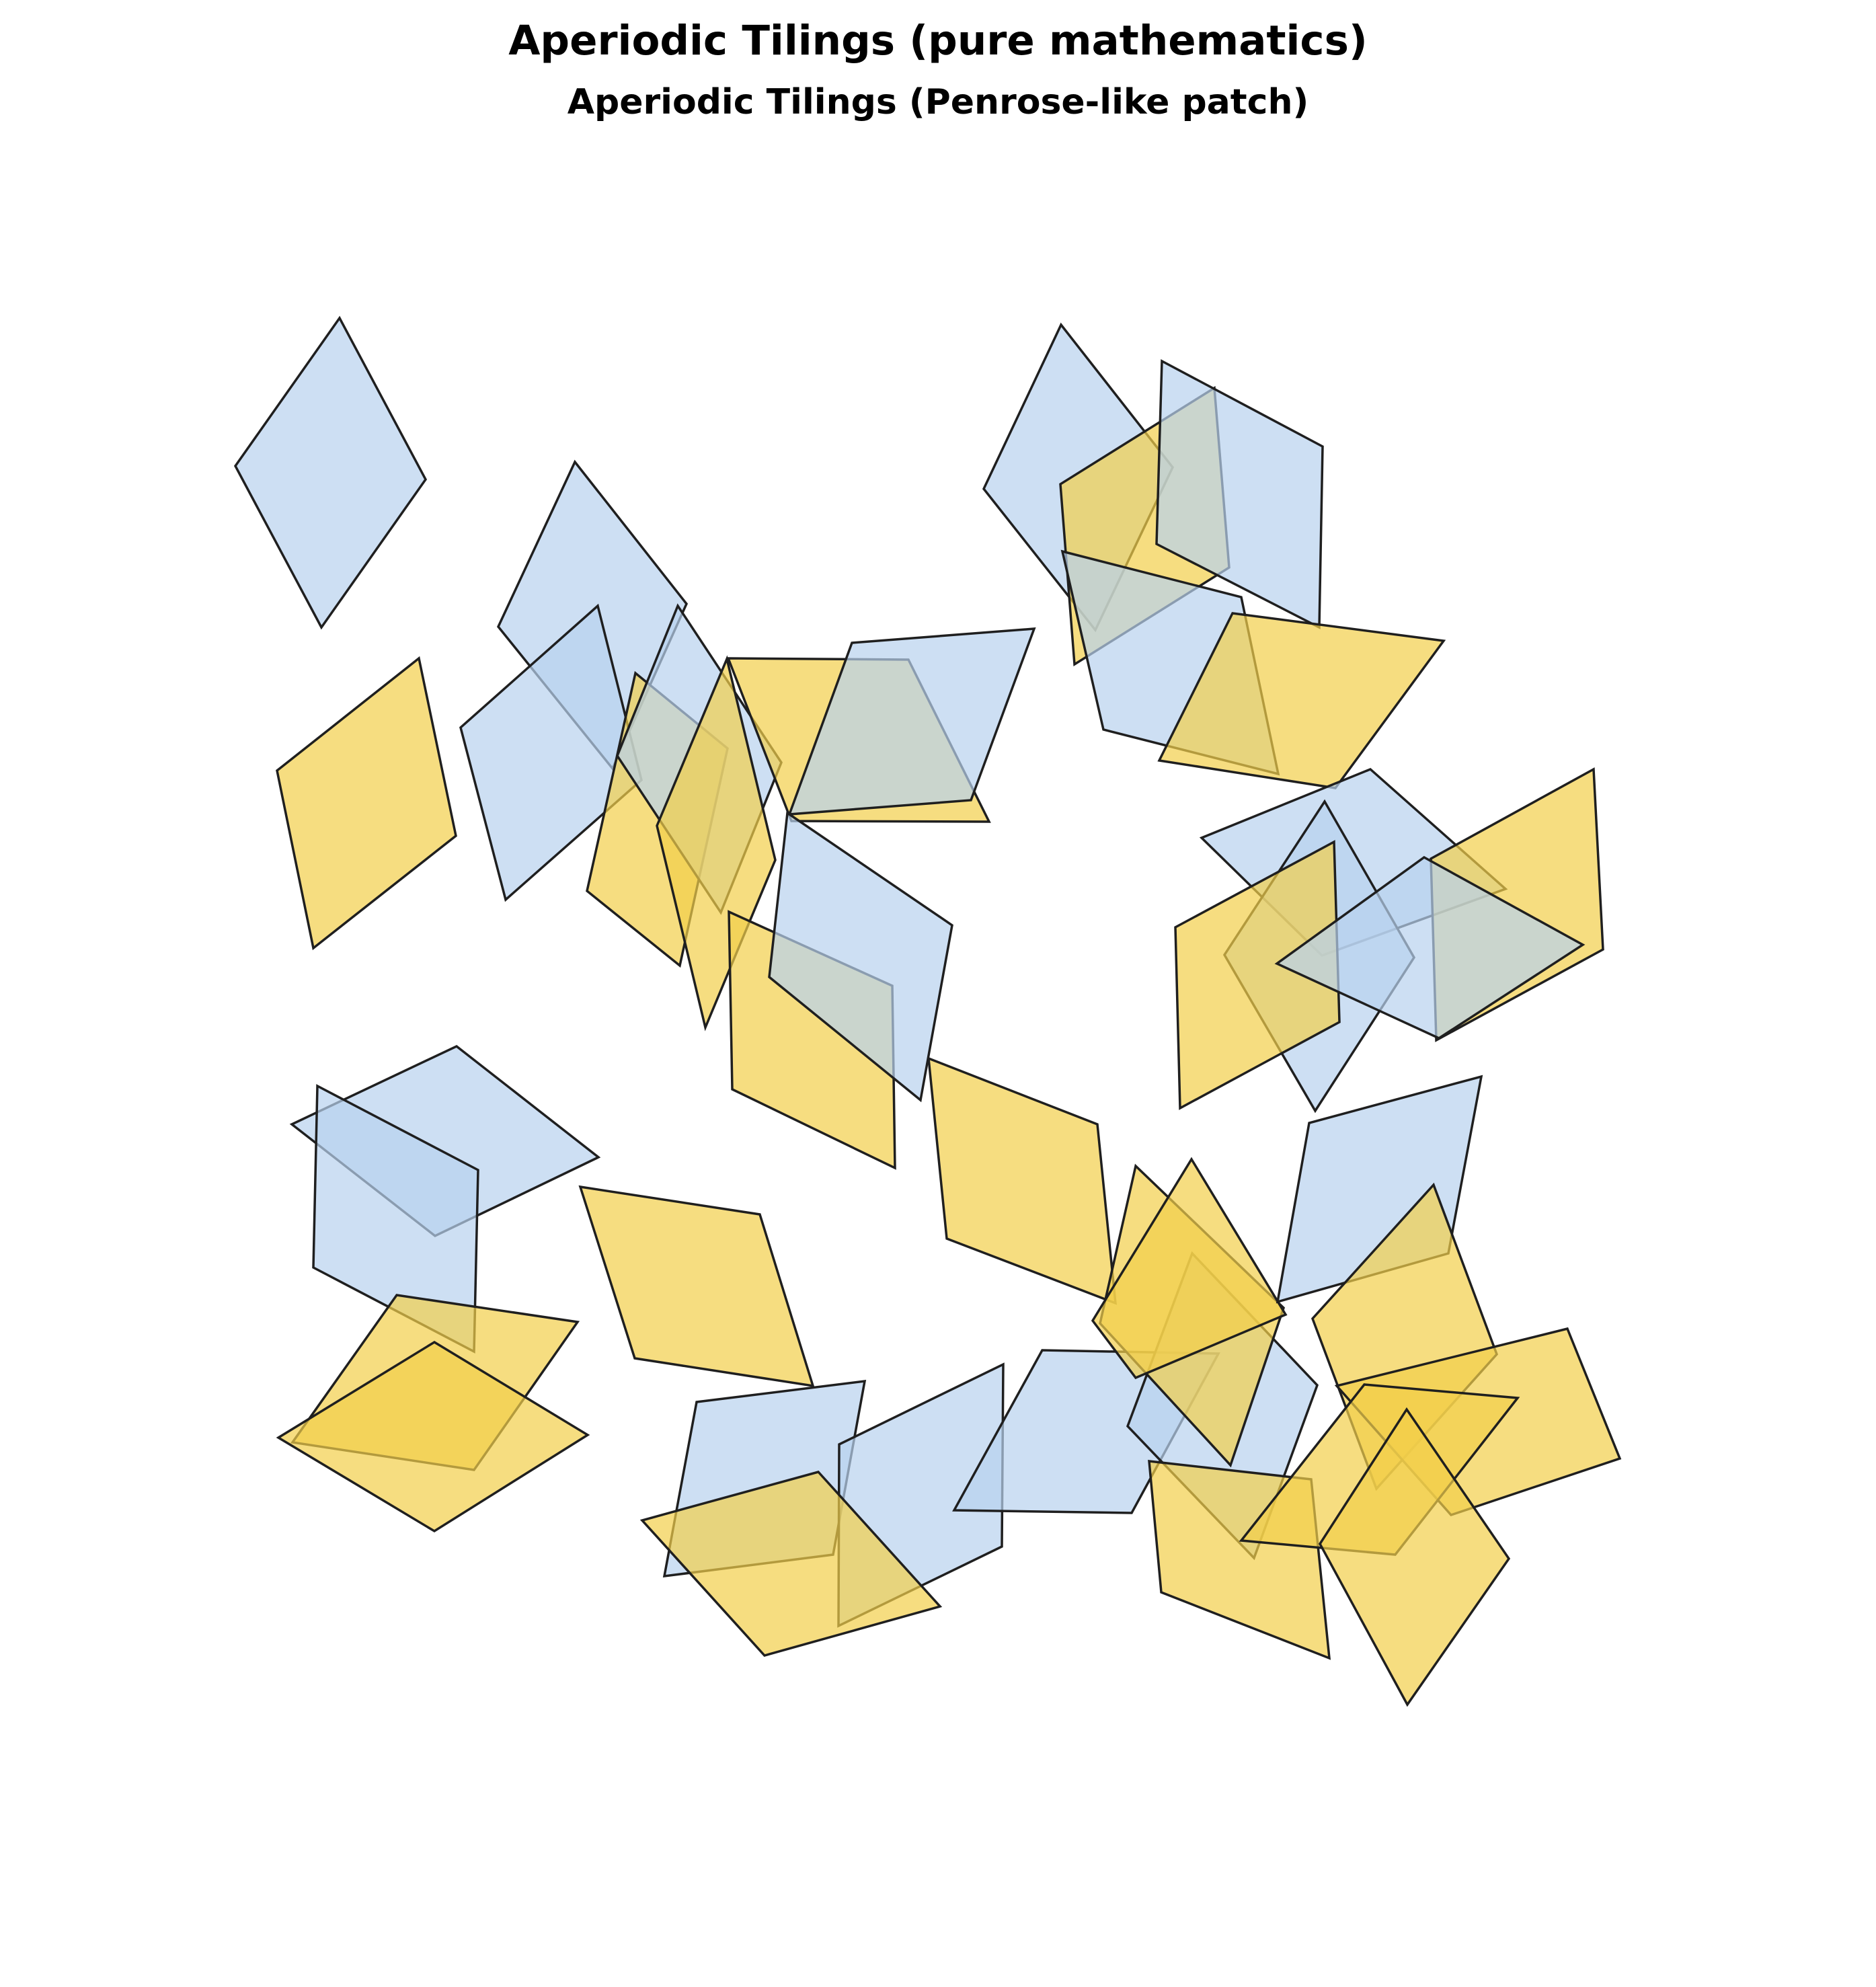 This screenshot has width=1876, height=1987. Describe the element at coordinates (938, 102) in the screenshot. I see `figure-title: Aperiodic Tilings (Penrose-like patch)` at that location.